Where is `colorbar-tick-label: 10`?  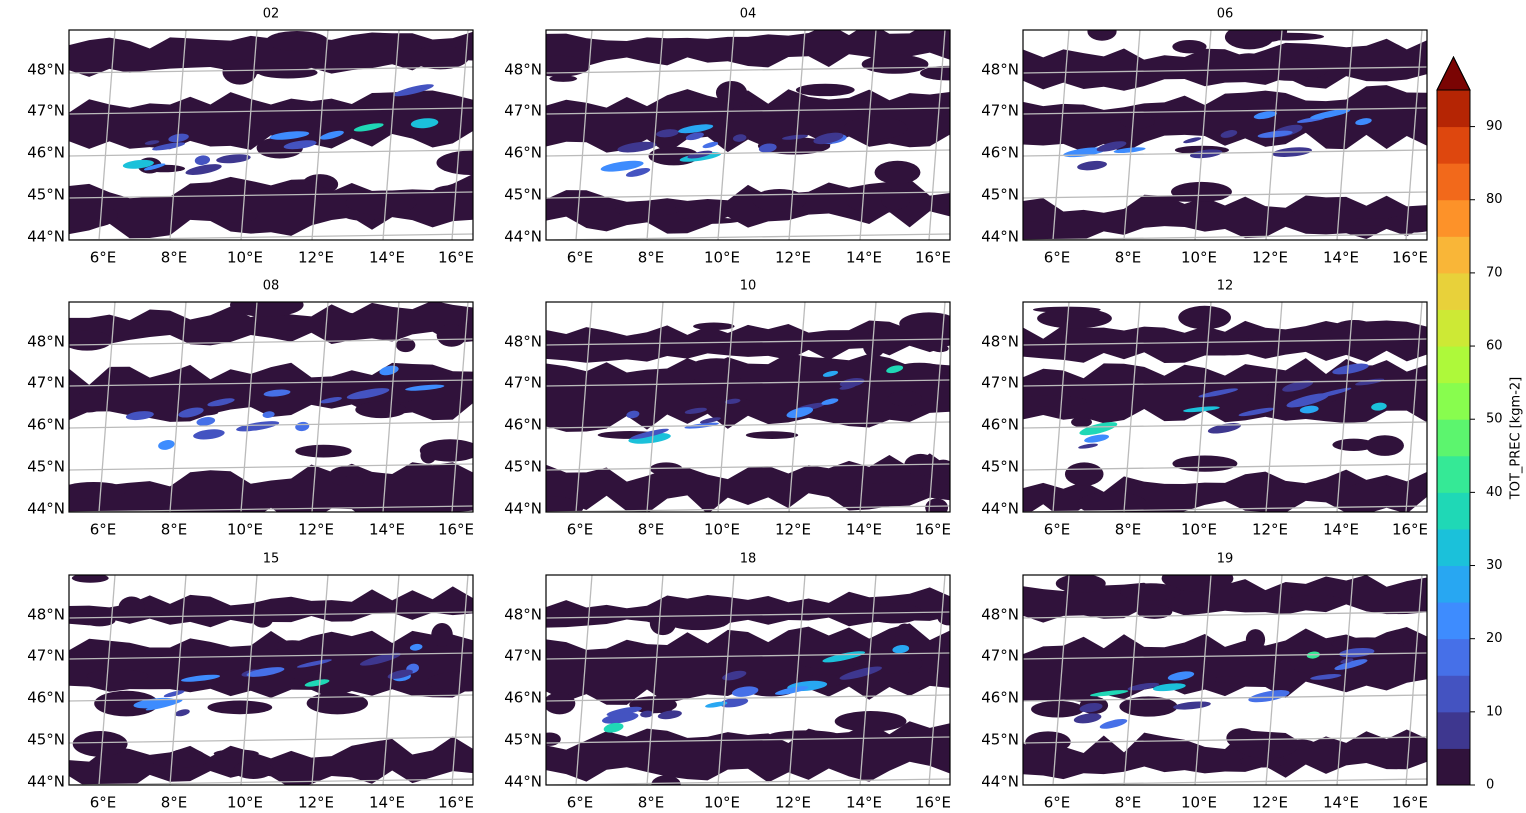
colorbar-tick-label: 10 is located at coordinates (1494, 711).